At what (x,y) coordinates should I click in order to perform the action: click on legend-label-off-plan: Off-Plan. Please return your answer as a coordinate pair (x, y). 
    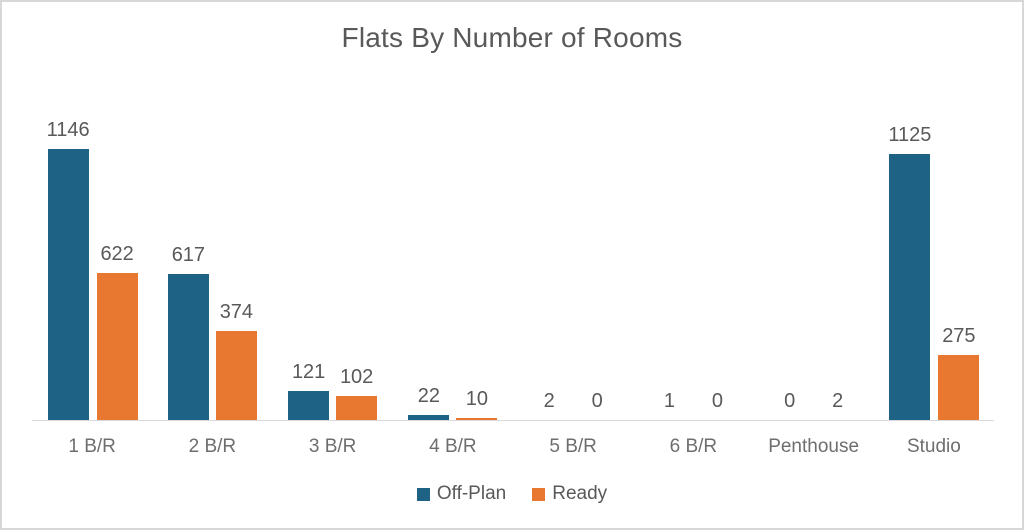
    Looking at the image, I should click on (471, 493).